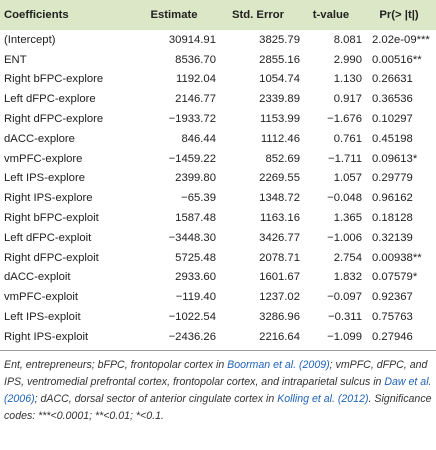 The image size is (436, 450). What do you see at coordinates (192, 39) in the screenshot?
I see `cell: 30914.91` at bounding box center [192, 39].